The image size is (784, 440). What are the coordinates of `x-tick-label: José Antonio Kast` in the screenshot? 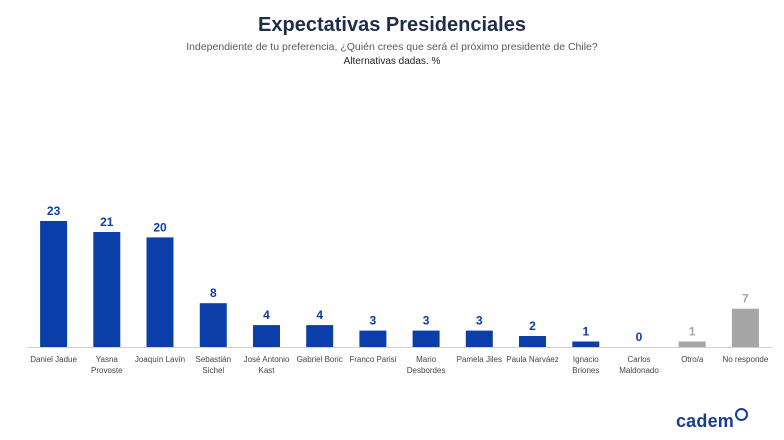 It's located at (267, 365).